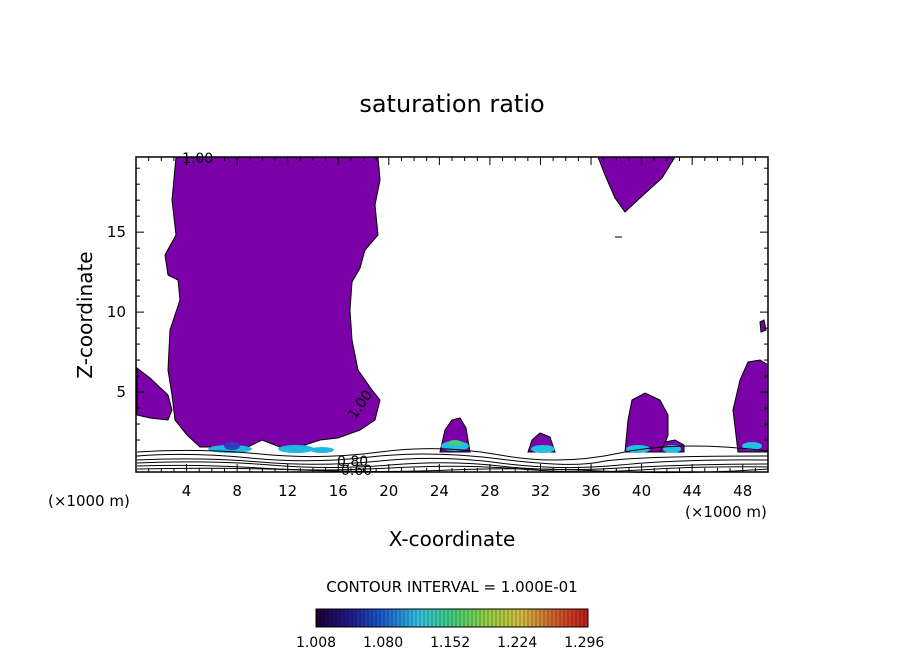  Describe the element at coordinates (356, 471) in the screenshot. I see `contour-label-060: 0.60` at that location.